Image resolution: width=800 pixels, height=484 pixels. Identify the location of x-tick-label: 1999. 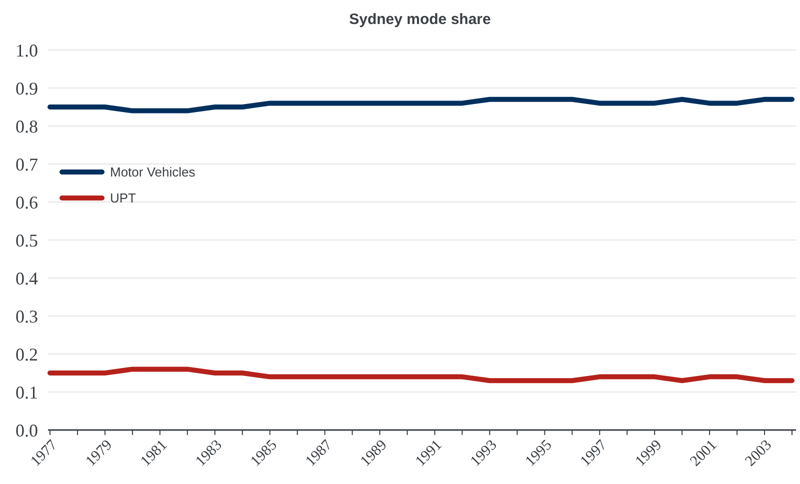
(649, 453).